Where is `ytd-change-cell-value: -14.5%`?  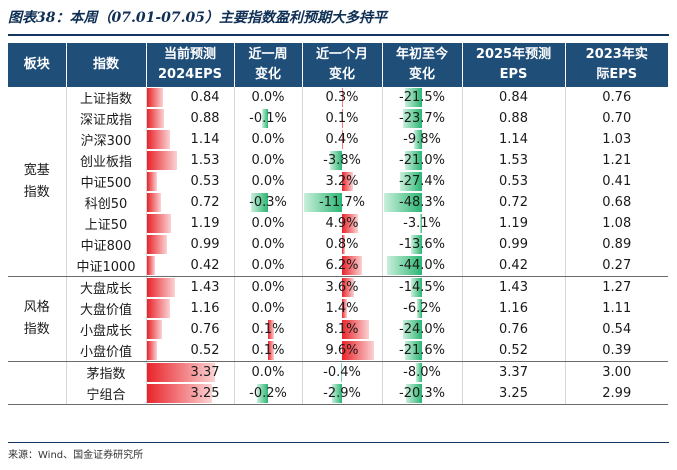 ytd-change-cell-value: -14.5% is located at coordinates (422, 287).